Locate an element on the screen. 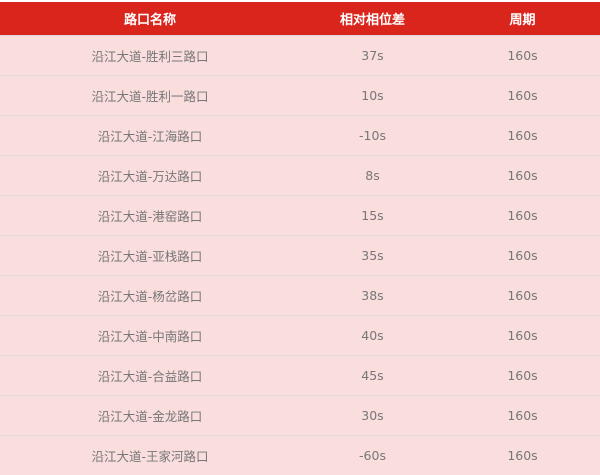 The image size is (600, 475). intersection-name-cell: 沿江大道-中南路口 is located at coordinates (150, 336).